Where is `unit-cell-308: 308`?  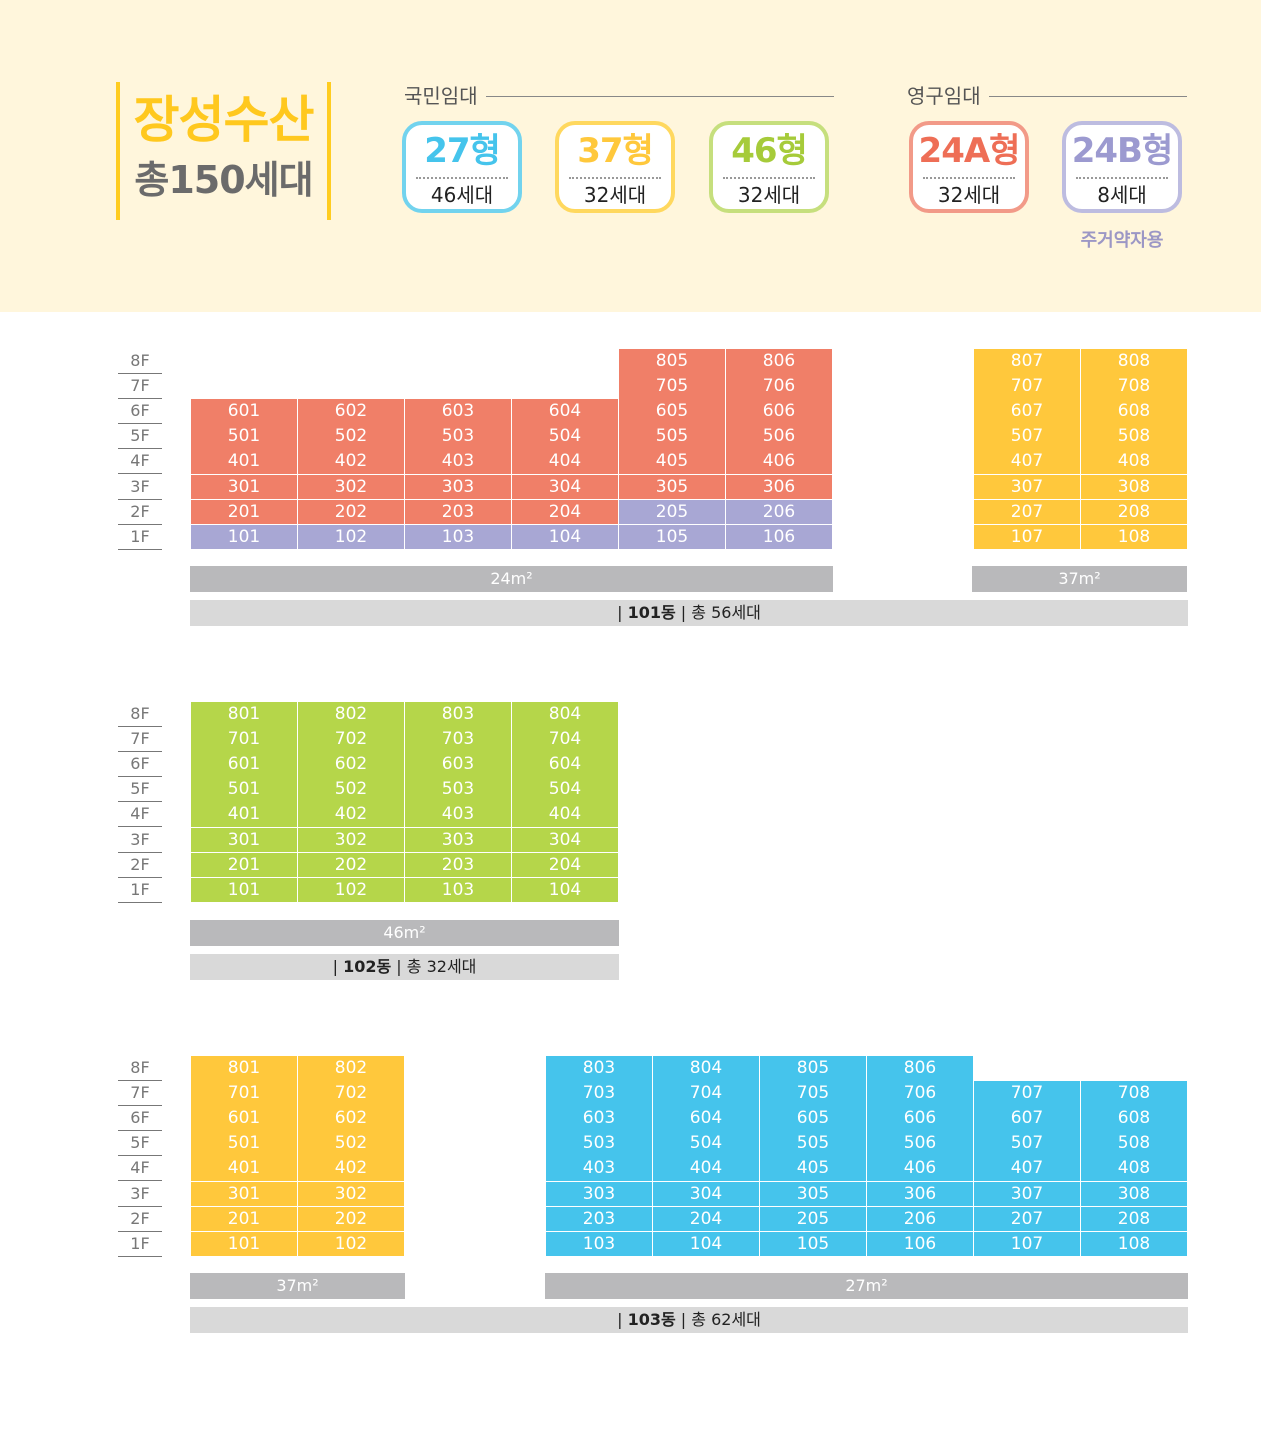
unit-cell-308: 308 is located at coordinates (1134, 1194).